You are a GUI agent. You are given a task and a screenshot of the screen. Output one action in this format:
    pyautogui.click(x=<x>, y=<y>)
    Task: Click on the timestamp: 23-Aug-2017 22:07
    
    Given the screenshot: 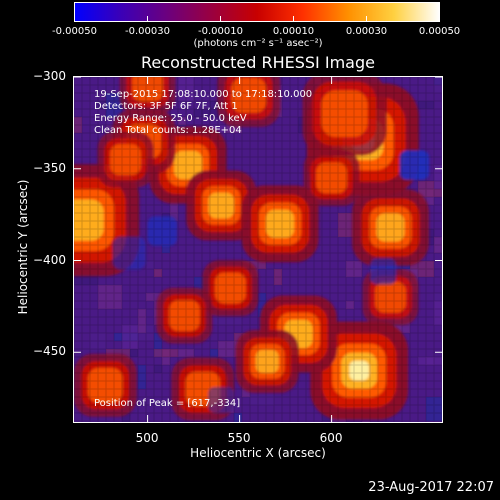 What is the action you would take?
    pyautogui.click(x=431, y=487)
    